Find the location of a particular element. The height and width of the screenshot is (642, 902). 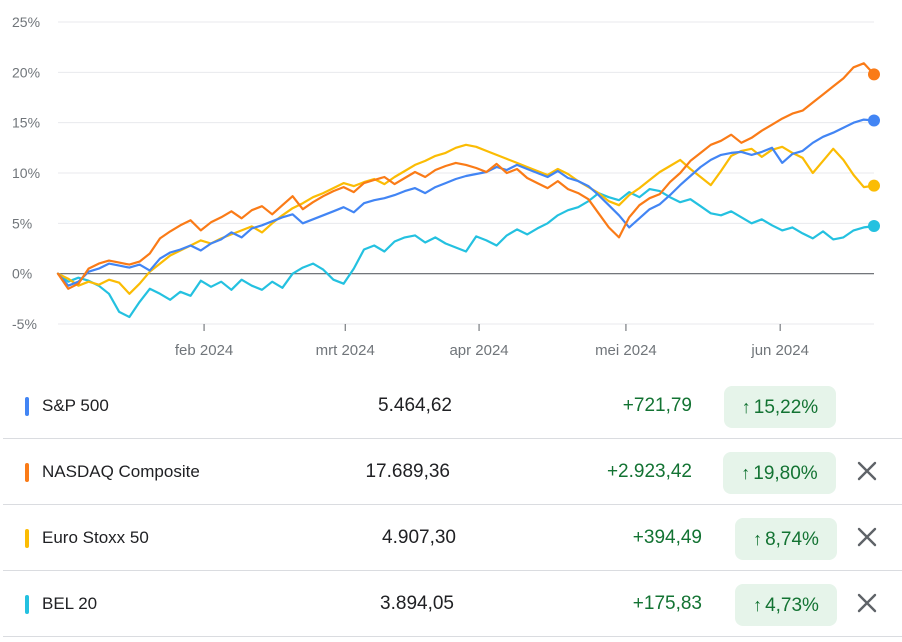

y-tick-label: 5% is located at coordinates (22, 223).